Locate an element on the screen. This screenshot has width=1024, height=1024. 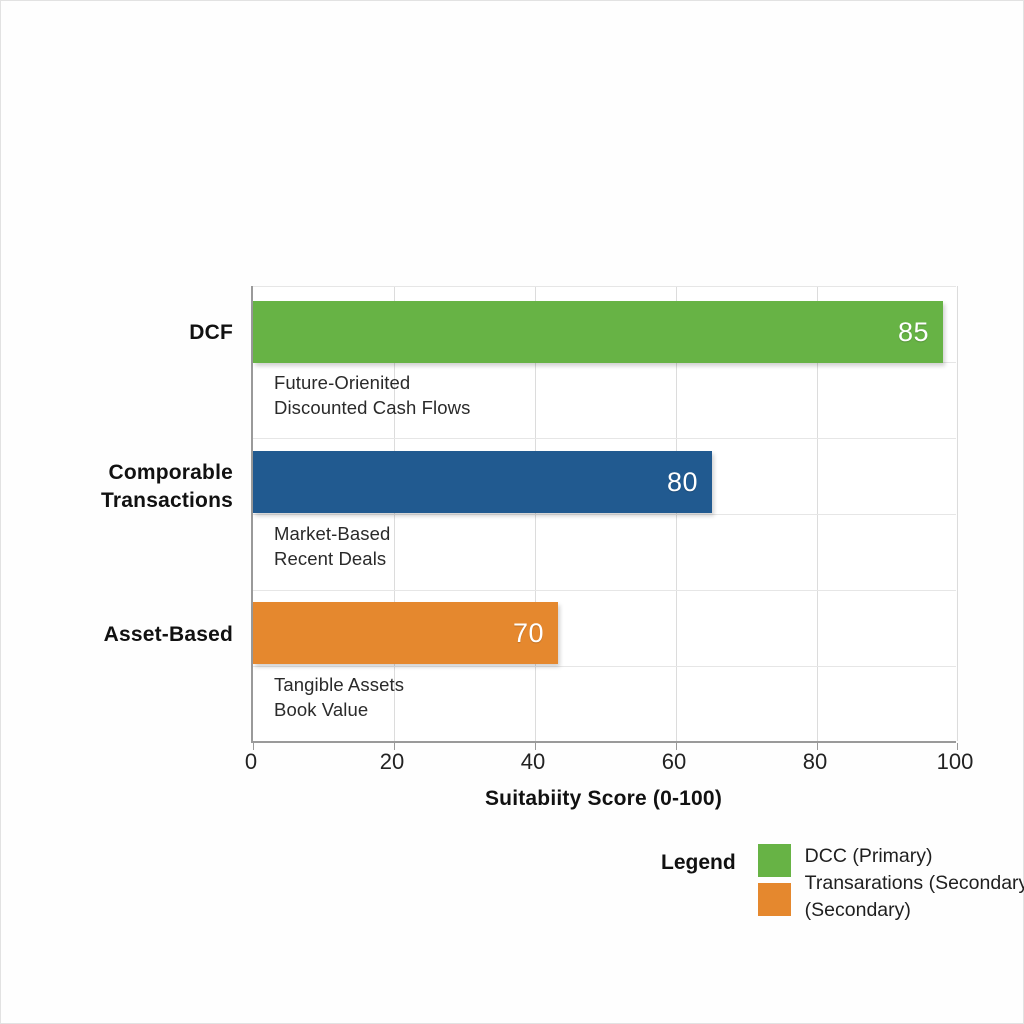
xtick-label-60: 60 is located at coordinates (674, 761).